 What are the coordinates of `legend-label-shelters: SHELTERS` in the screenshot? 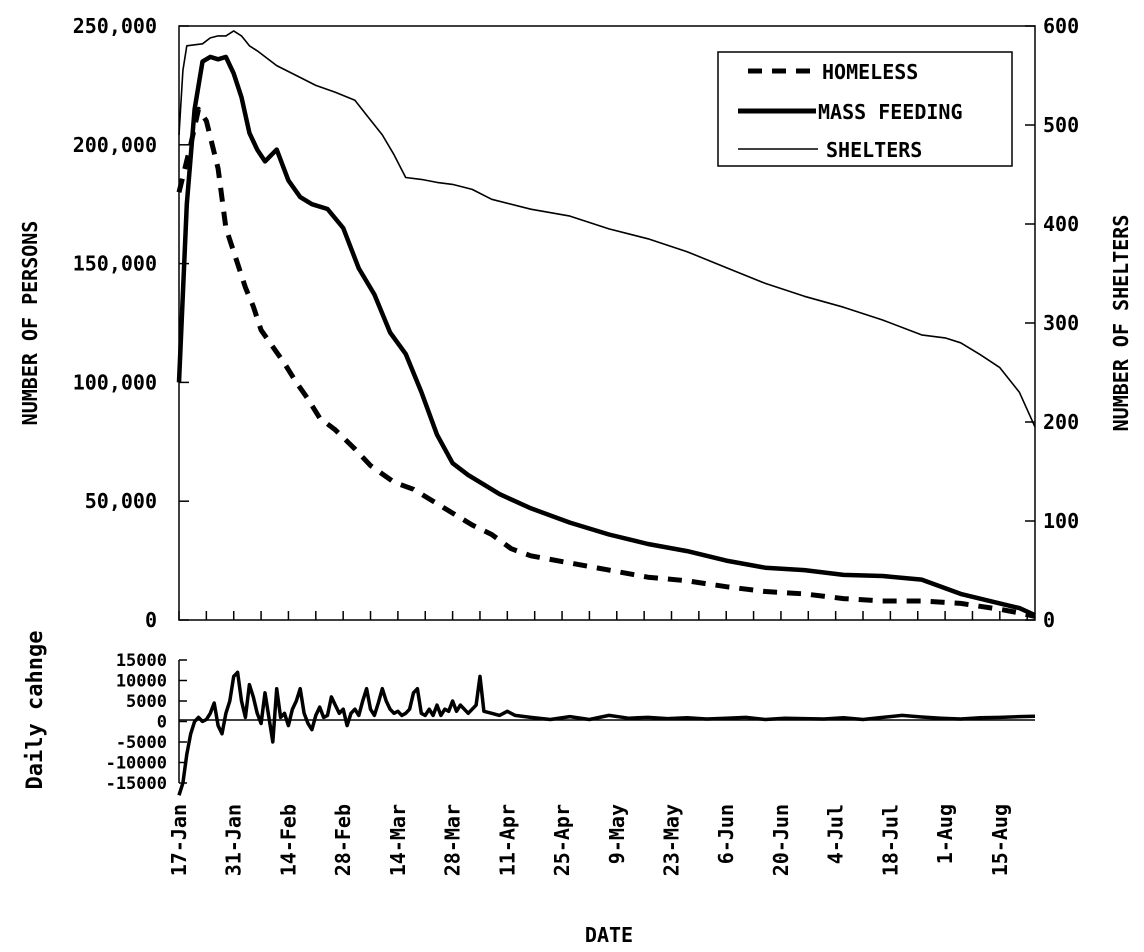 It's located at (874, 150).